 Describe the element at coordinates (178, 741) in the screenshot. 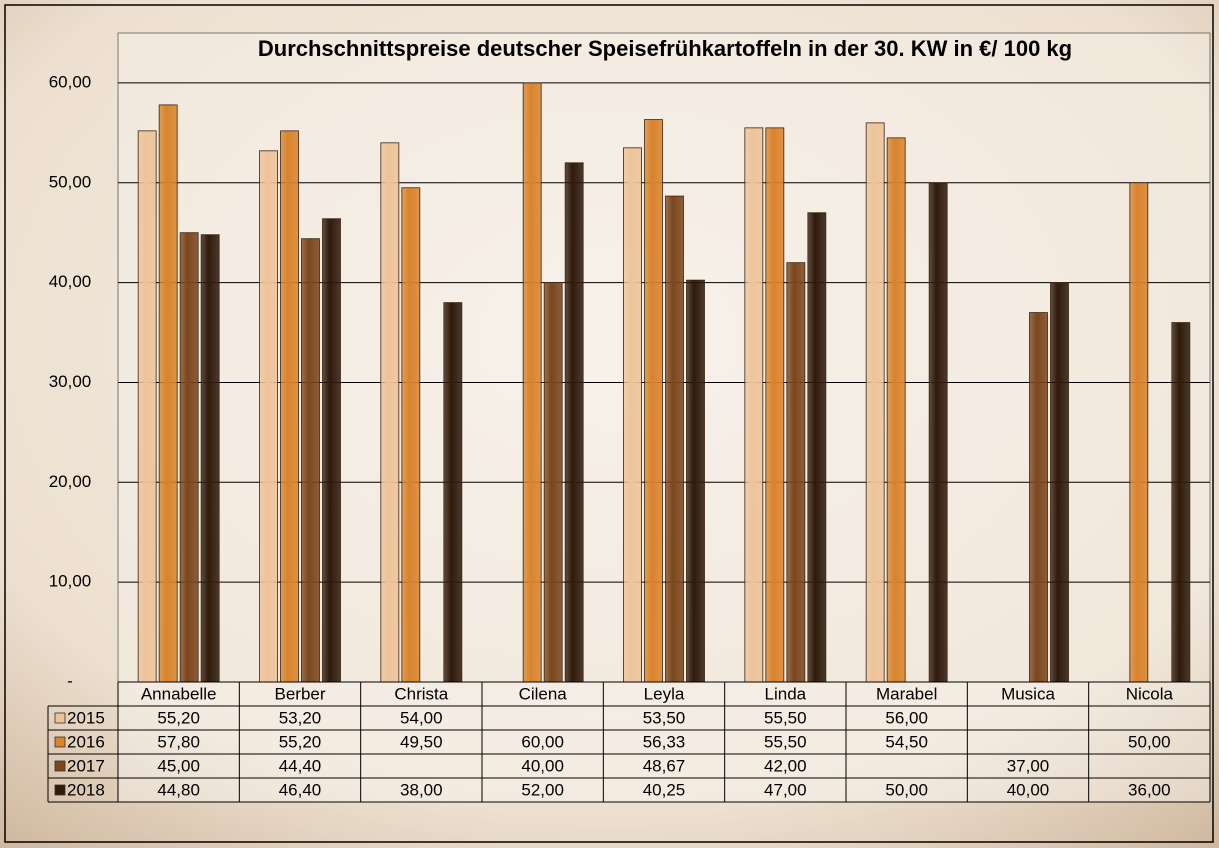

I see `data-label: 57,80` at that location.